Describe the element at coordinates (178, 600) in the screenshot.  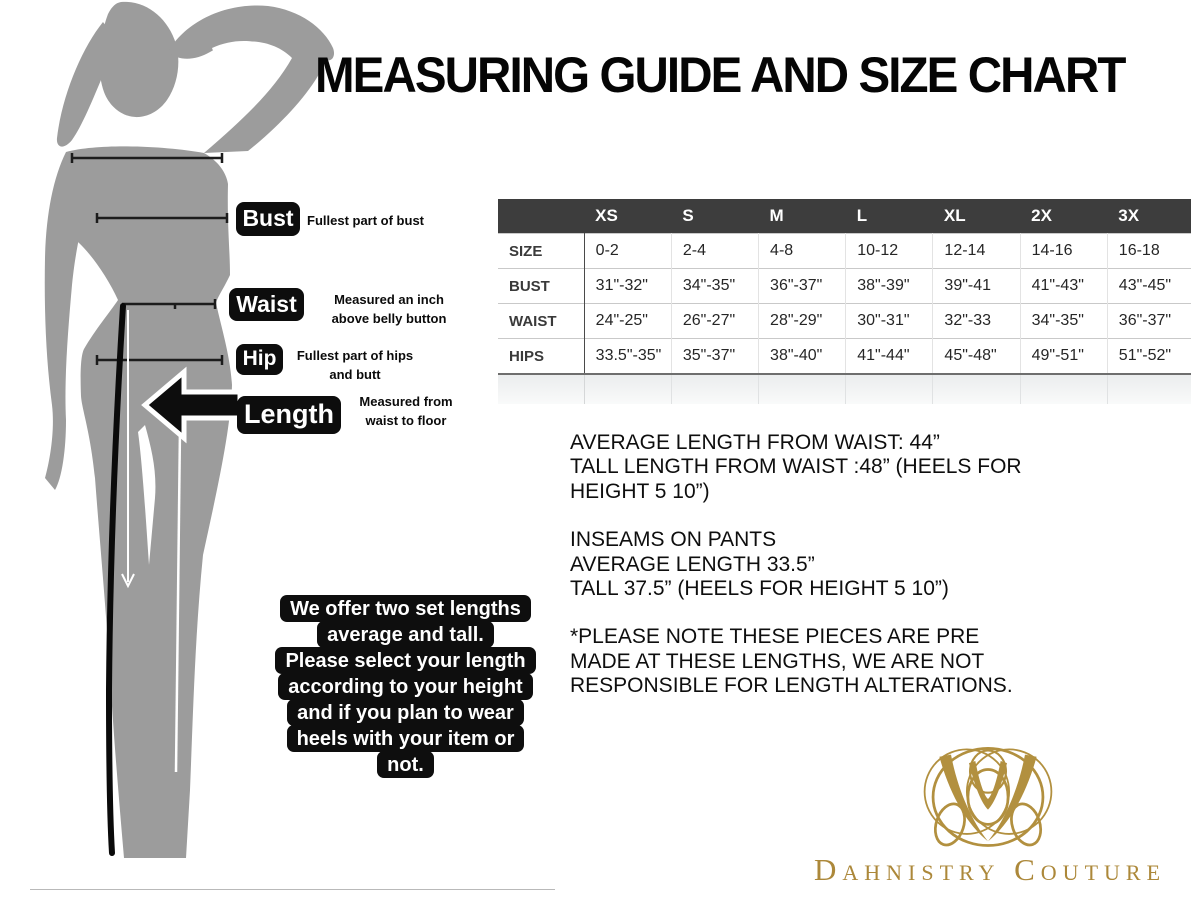
I see `white-side-line` at that location.